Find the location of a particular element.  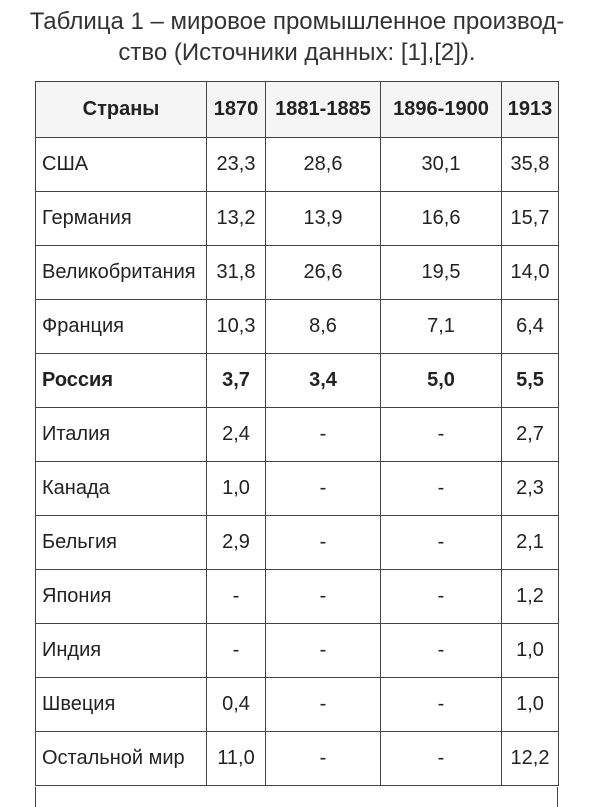

table-continuation is located at coordinates (296, 797).